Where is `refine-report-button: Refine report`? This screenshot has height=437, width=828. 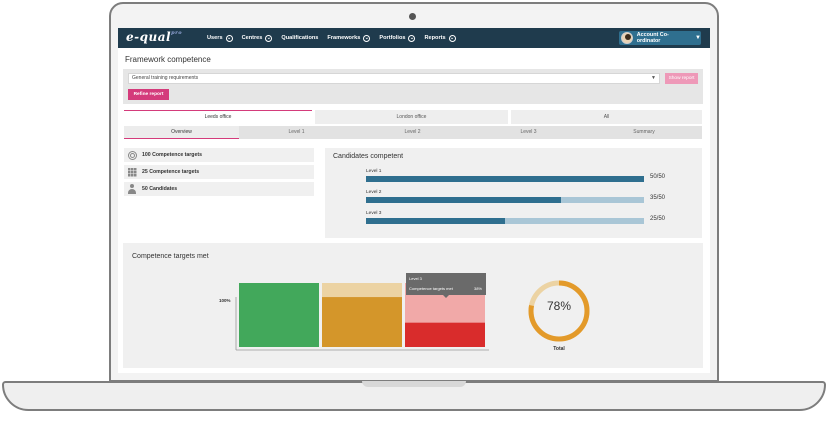 refine-report-button: Refine report is located at coordinates (148, 94).